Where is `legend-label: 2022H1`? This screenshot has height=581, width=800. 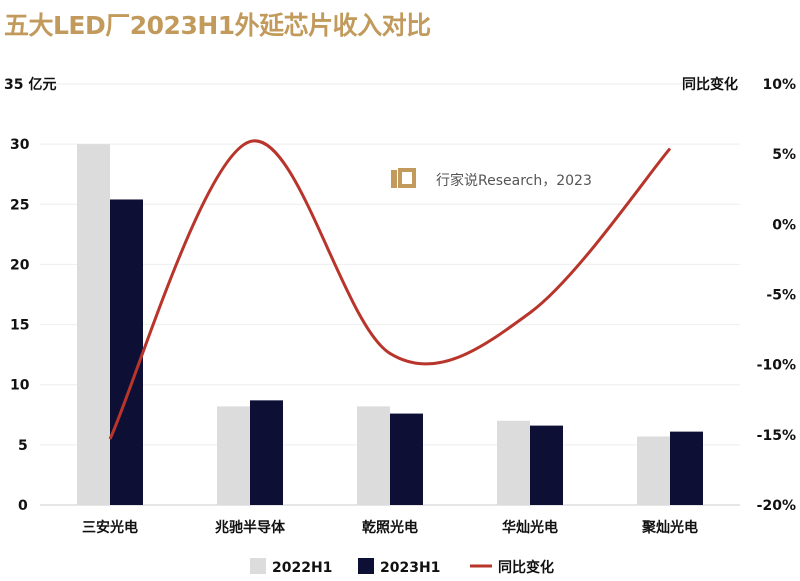
legend-label: 2022H1 is located at coordinates (302, 568).